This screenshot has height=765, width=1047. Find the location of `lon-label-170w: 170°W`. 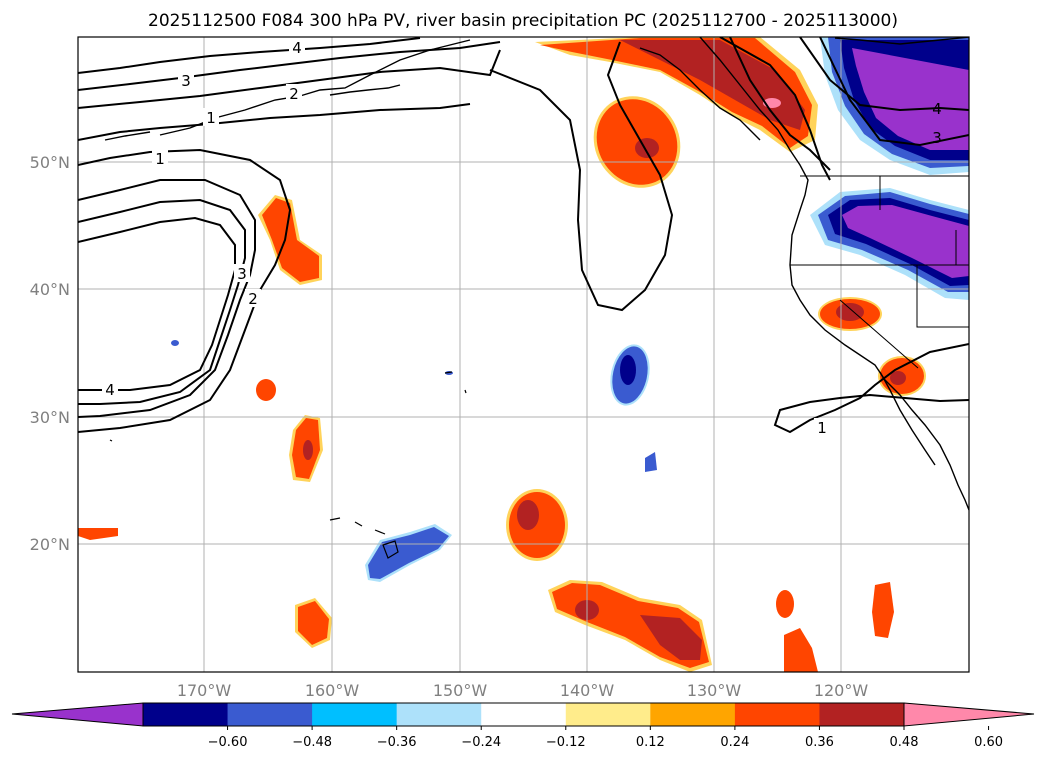

lon-label-170w: 170°W is located at coordinates (204, 690).